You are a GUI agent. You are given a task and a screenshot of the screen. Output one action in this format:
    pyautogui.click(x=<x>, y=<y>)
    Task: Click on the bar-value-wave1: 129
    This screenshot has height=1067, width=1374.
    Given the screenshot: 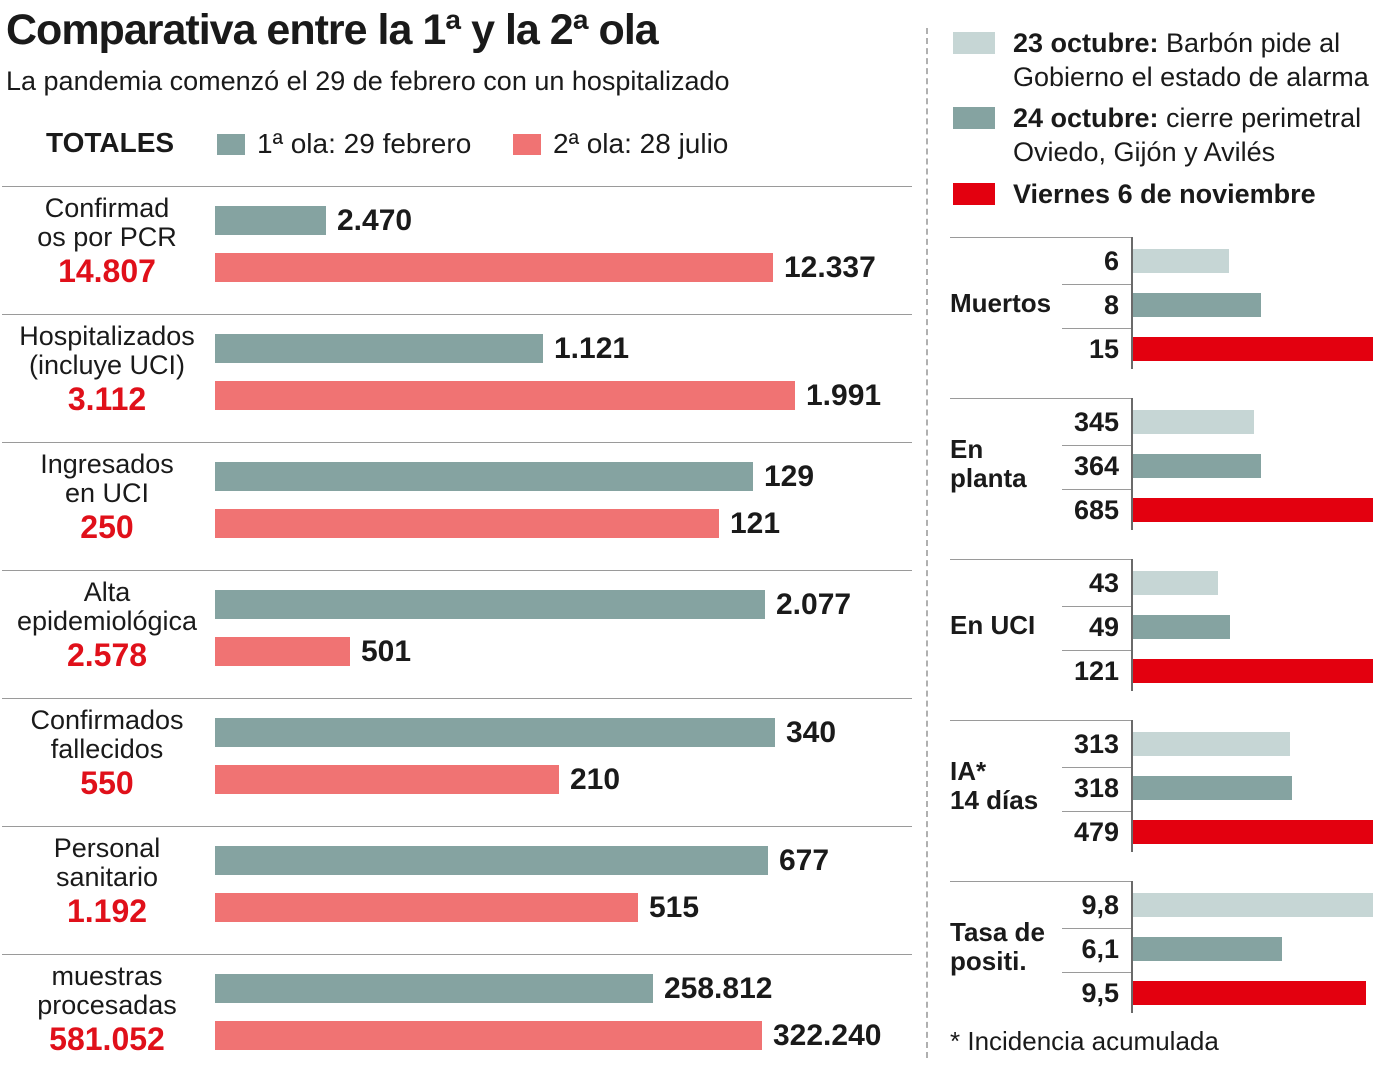 What is the action you would take?
    pyautogui.click(x=789, y=476)
    